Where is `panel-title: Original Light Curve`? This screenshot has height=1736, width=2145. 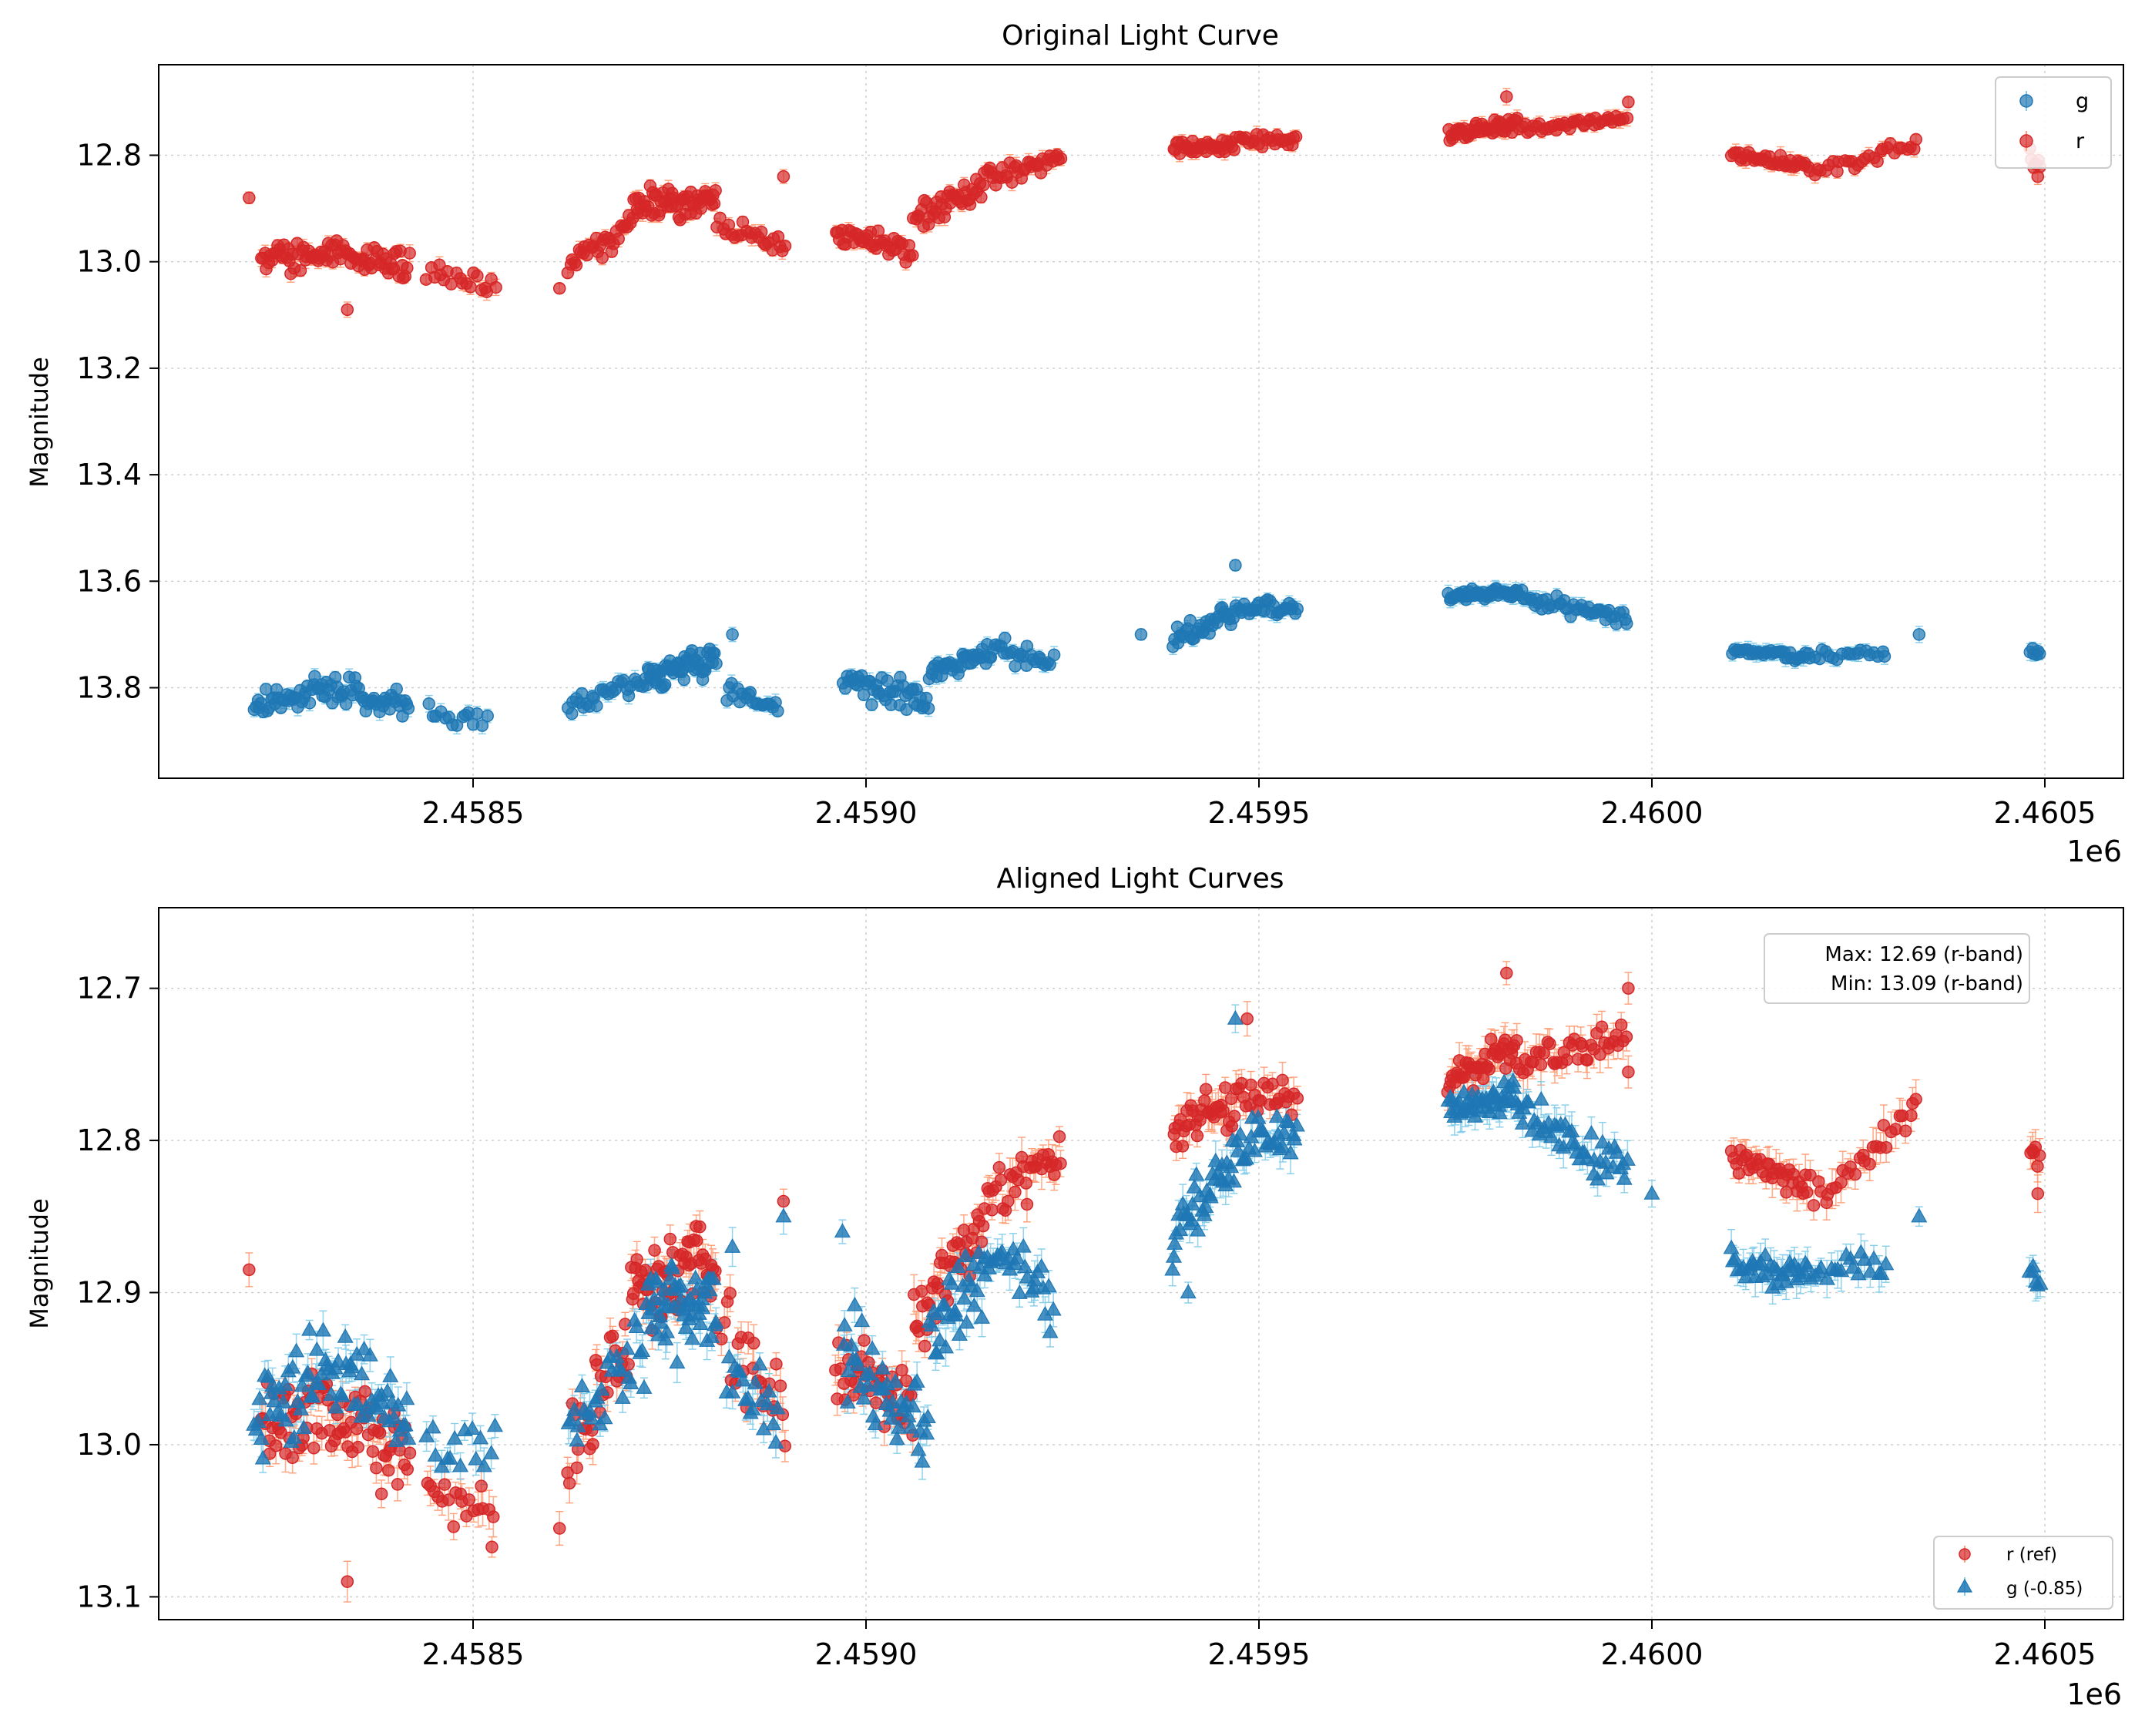
panel-title: Original Light Curve is located at coordinates (1140, 36).